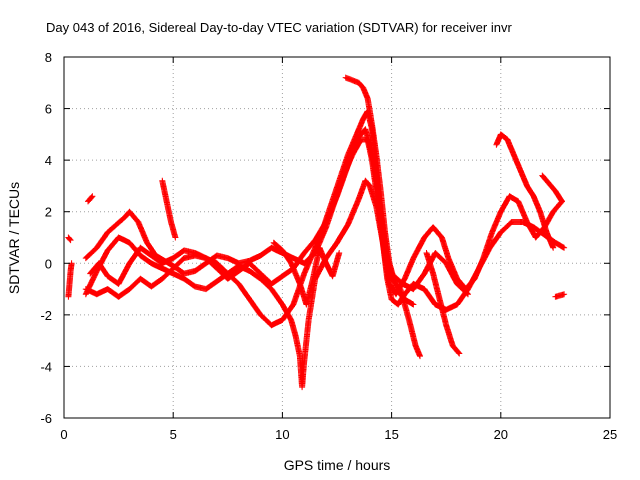 This screenshot has height=480, width=640. What do you see at coordinates (48, 263) in the screenshot?
I see `y-tick-label: 0` at bounding box center [48, 263].